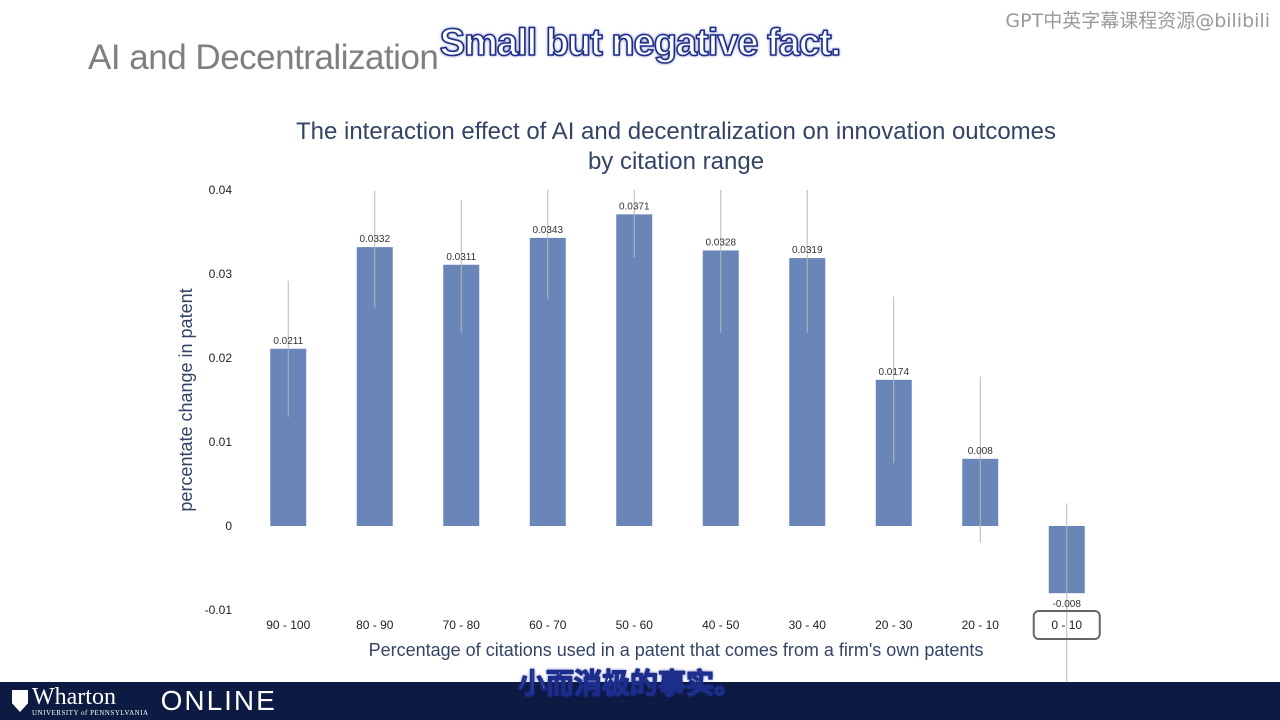  What do you see at coordinates (807, 250) in the screenshot?
I see `data-label: 0.0319` at bounding box center [807, 250].